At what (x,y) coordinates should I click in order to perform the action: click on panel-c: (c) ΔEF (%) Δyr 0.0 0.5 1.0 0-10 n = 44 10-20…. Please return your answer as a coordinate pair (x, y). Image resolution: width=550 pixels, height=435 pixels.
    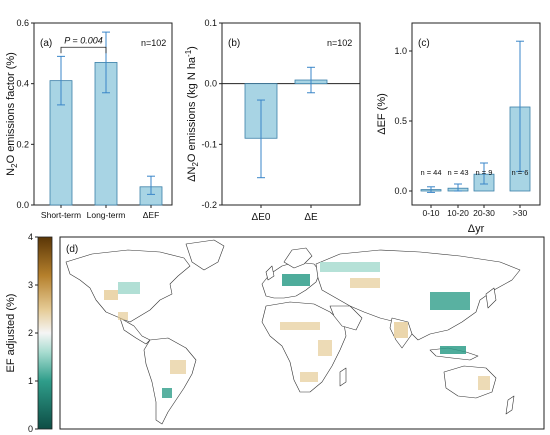
    Looking at the image, I should click on (458, 128).